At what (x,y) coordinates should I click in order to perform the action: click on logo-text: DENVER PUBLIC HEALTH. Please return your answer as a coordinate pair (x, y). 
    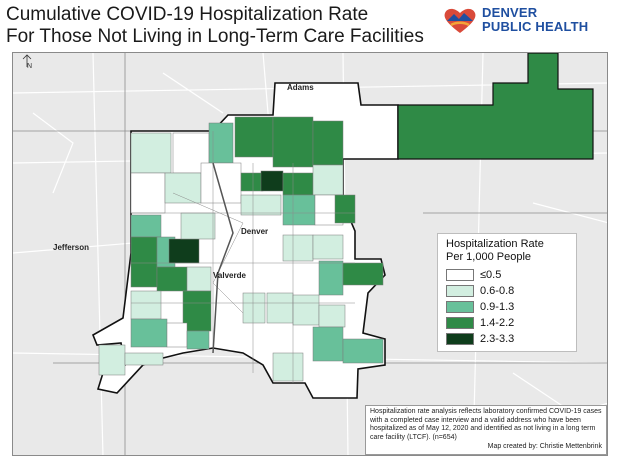
    Looking at the image, I should click on (535, 20).